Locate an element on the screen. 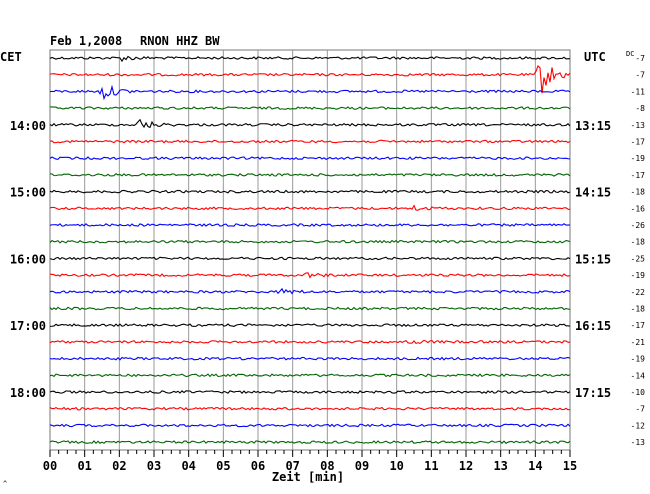  dc-offset-label: -11 is located at coordinates (638, 91).